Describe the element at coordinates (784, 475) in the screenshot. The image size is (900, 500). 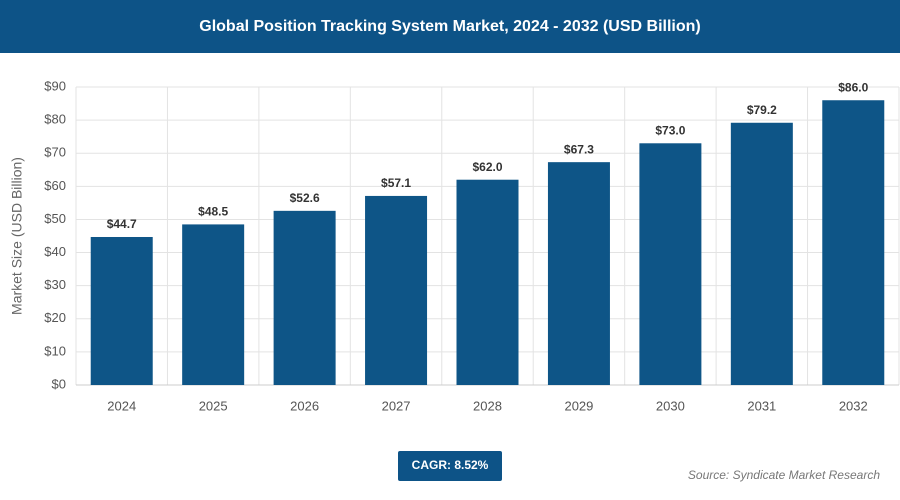
I see `source-label: Source: Syndicate Market Research` at that location.